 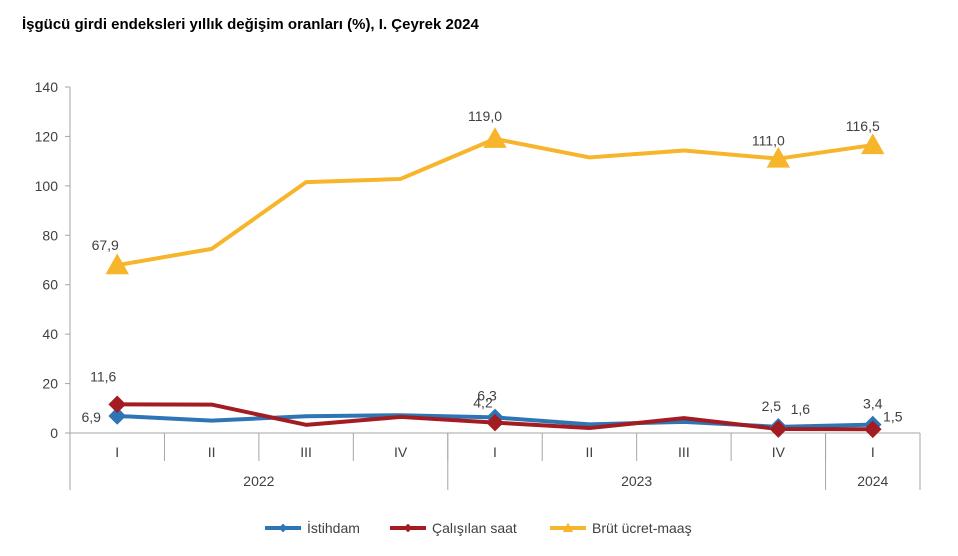 I want to click on legend-label: Çalışılan saat, so click(x=474, y=528).